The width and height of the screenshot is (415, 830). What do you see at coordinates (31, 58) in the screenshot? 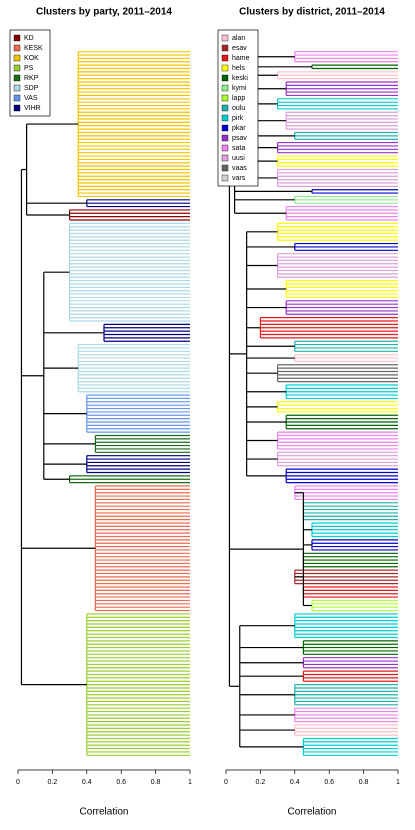
I see `legend-label: KOK` at bounding box center [31, 58].